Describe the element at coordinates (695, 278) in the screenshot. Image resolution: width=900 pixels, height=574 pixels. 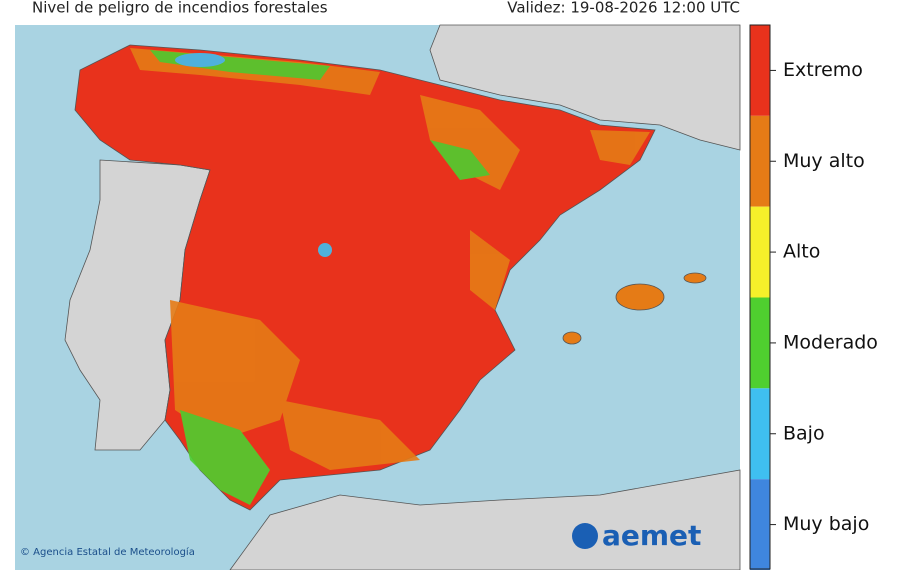
I see `menorca` at that location.